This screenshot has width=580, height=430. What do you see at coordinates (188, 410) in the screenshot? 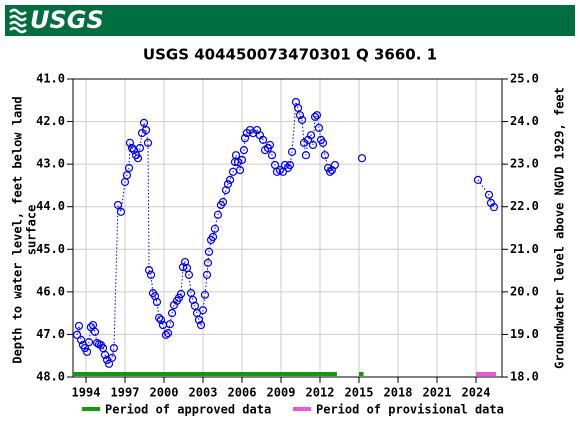
I see `legend-label: Period of approved data` at bounding box center [188, 410].